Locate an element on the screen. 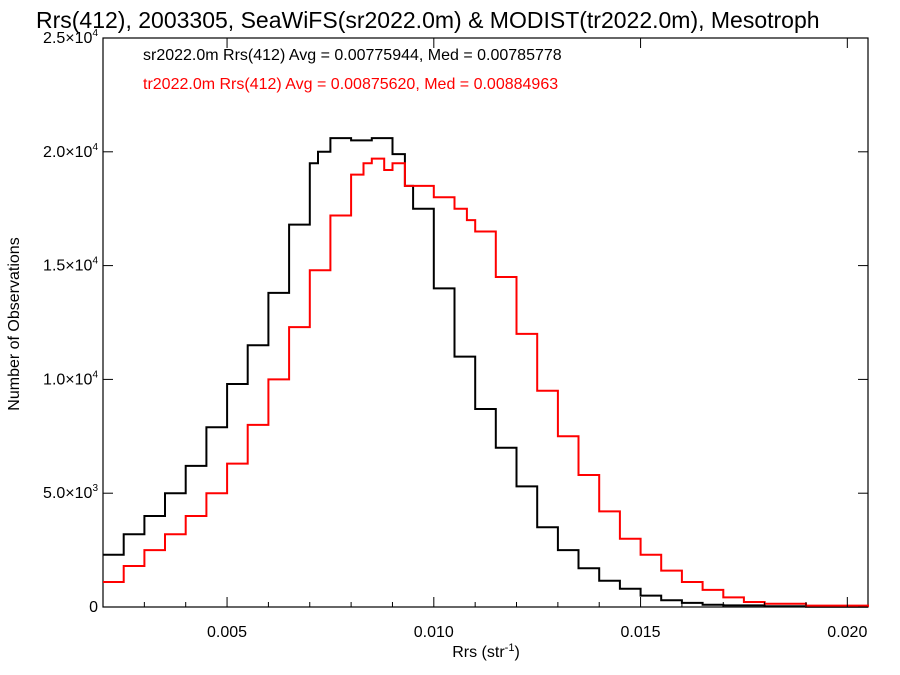 The image size is (900, 675). x-tick-label-3: 0.020 is located at coordinates (847, 632).